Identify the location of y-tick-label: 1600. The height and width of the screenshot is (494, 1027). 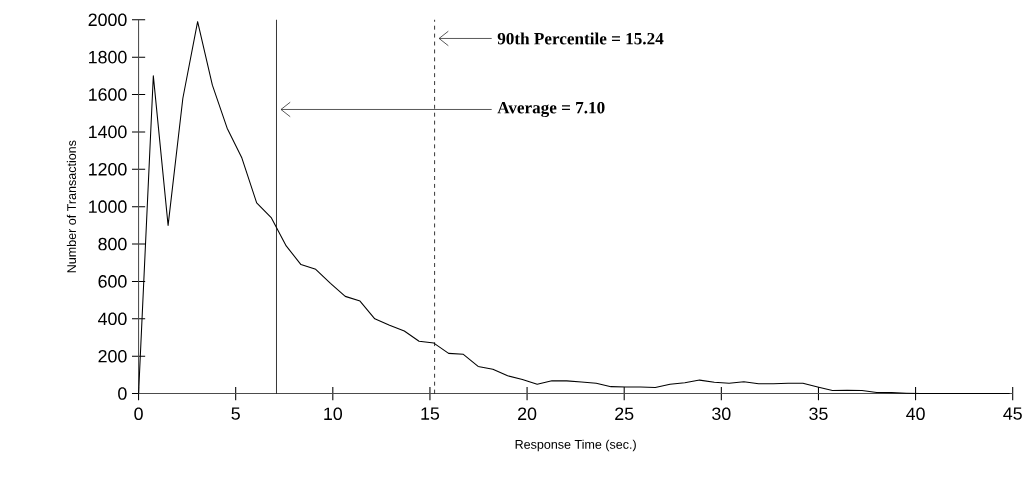
(108, 94).